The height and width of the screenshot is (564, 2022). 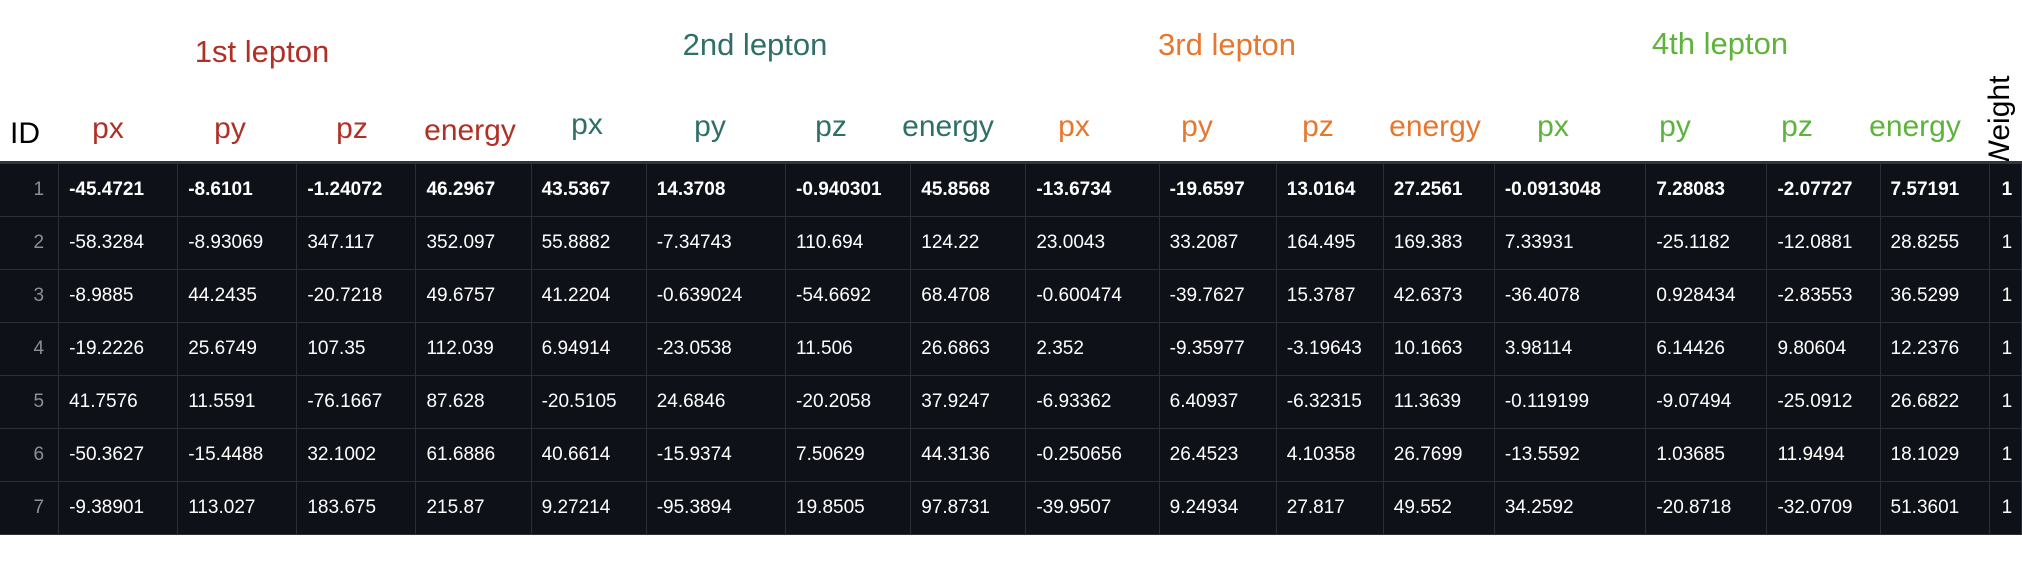 What do you see at coordinates (1218, 349) in the screenshot?
I see `table-cell: -9.35977` at bounding box center [1218, 349].